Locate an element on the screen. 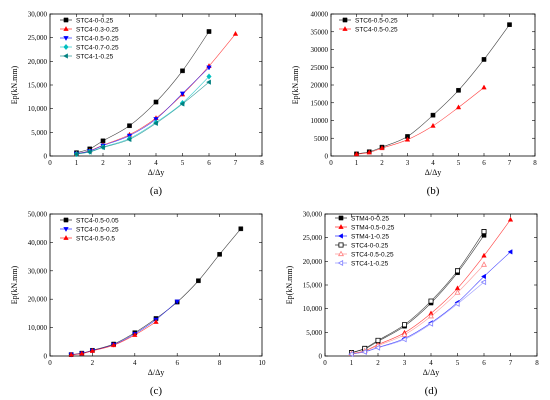  x-tick-label: 7 is located at coordinates (510, 163).